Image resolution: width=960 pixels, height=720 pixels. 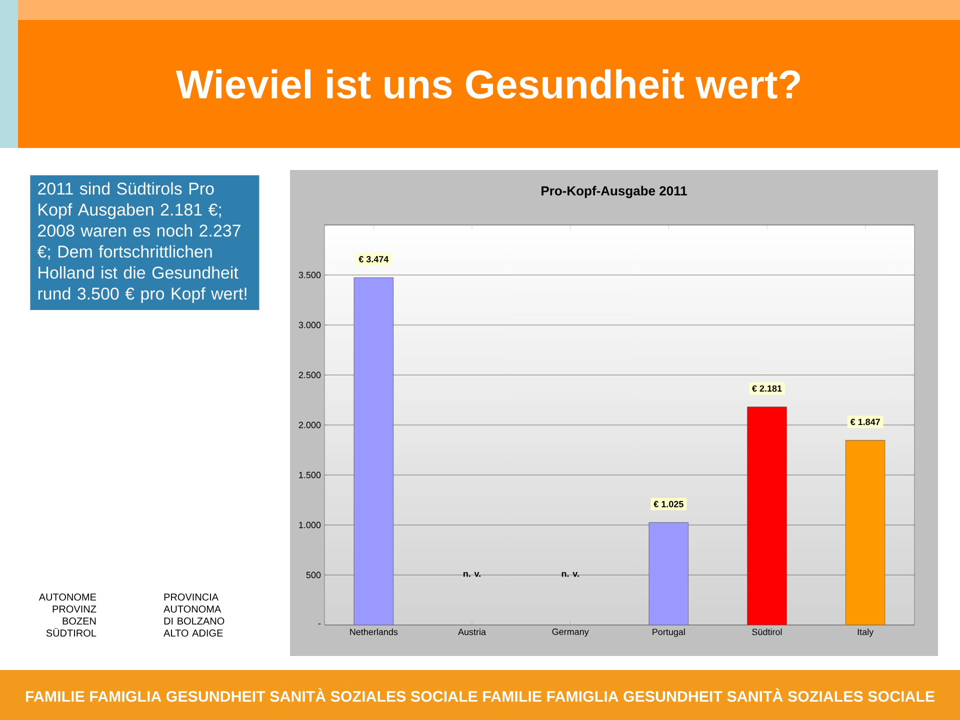 I want to click on y-tick-label: 2.500, so click(x=309, y=375).